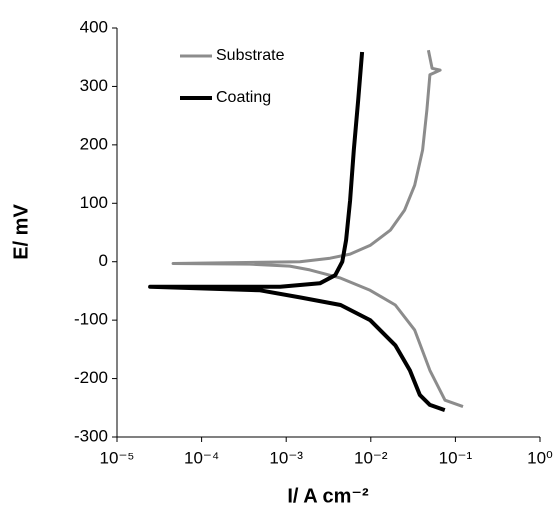  Describe the element at coordinates (91, 435) in the screenshot. I see `y-tick-label: -300` at that location.